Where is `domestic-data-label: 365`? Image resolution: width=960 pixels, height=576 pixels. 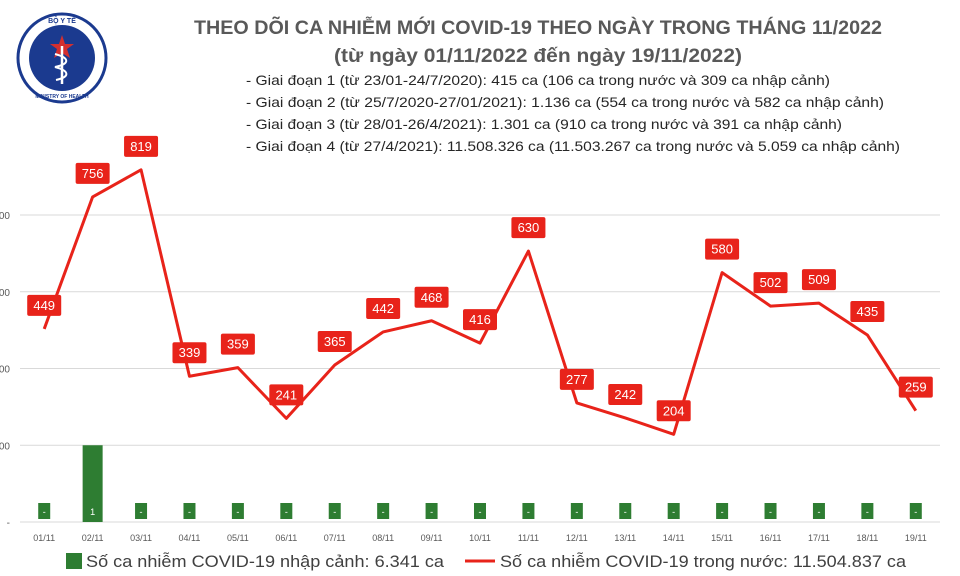 domestic-data-label: 365 is located at coordinates (335, 341).